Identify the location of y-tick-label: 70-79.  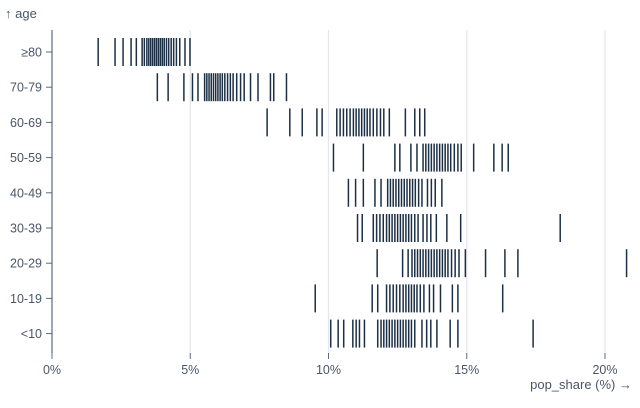
(26, 88).